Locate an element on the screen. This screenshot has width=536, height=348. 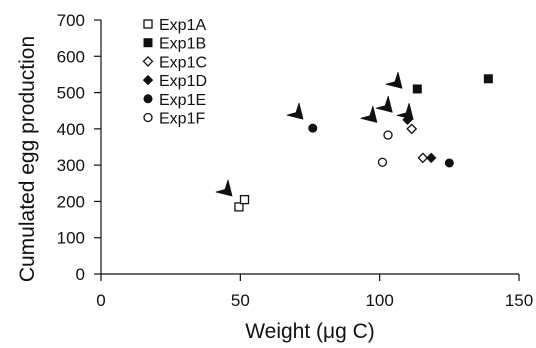
legend-marker-exp1e is located at coordinates (148, 99).